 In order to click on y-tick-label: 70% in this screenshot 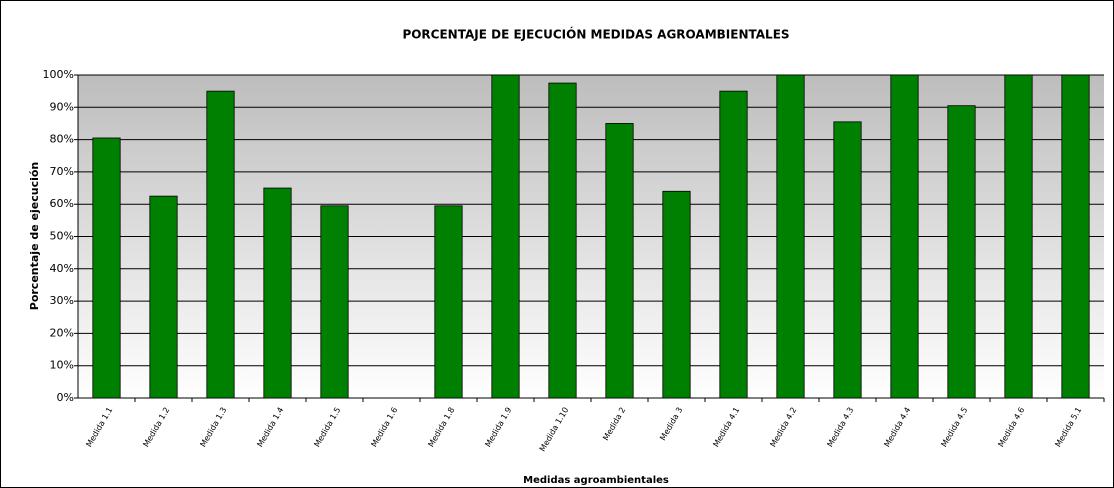, I will do `click(62, 171)`.